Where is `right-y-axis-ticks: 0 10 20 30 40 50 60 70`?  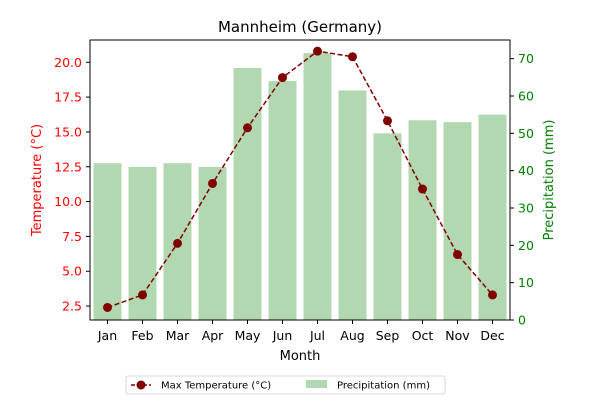
right-y-axis-ticks: 0 10 20 30 40 50 60 70 is located at coordinates (522, 189).